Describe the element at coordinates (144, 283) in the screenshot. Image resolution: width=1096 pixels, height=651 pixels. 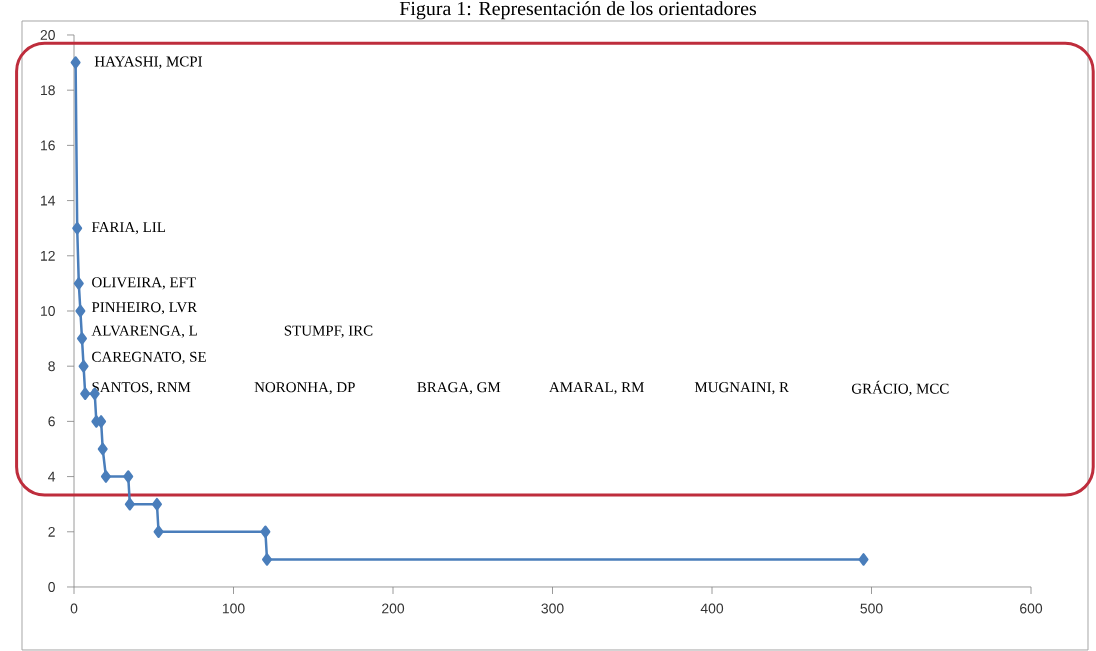
I see `annotation: OLIVEIRA, EFT` at that location.